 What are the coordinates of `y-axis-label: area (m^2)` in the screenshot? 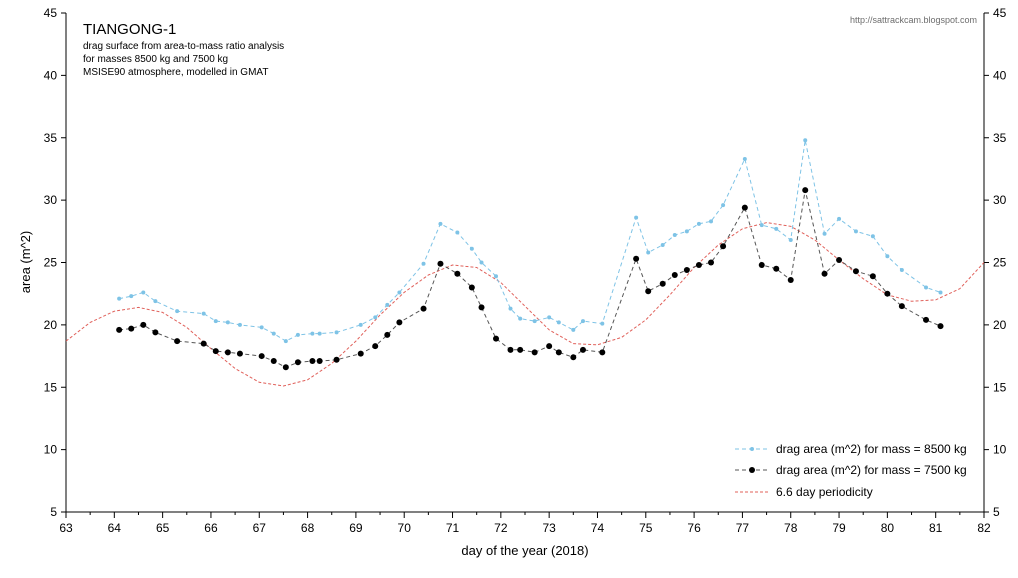 It's located at (25, 262).